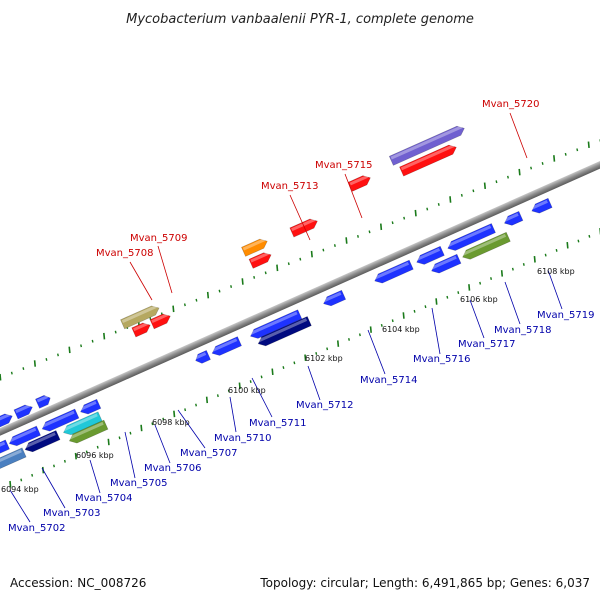 Image resolution: width=600 pixels, height=600 pixels. I want to click on gene-label: Mvan_5713, so click(289, 186).